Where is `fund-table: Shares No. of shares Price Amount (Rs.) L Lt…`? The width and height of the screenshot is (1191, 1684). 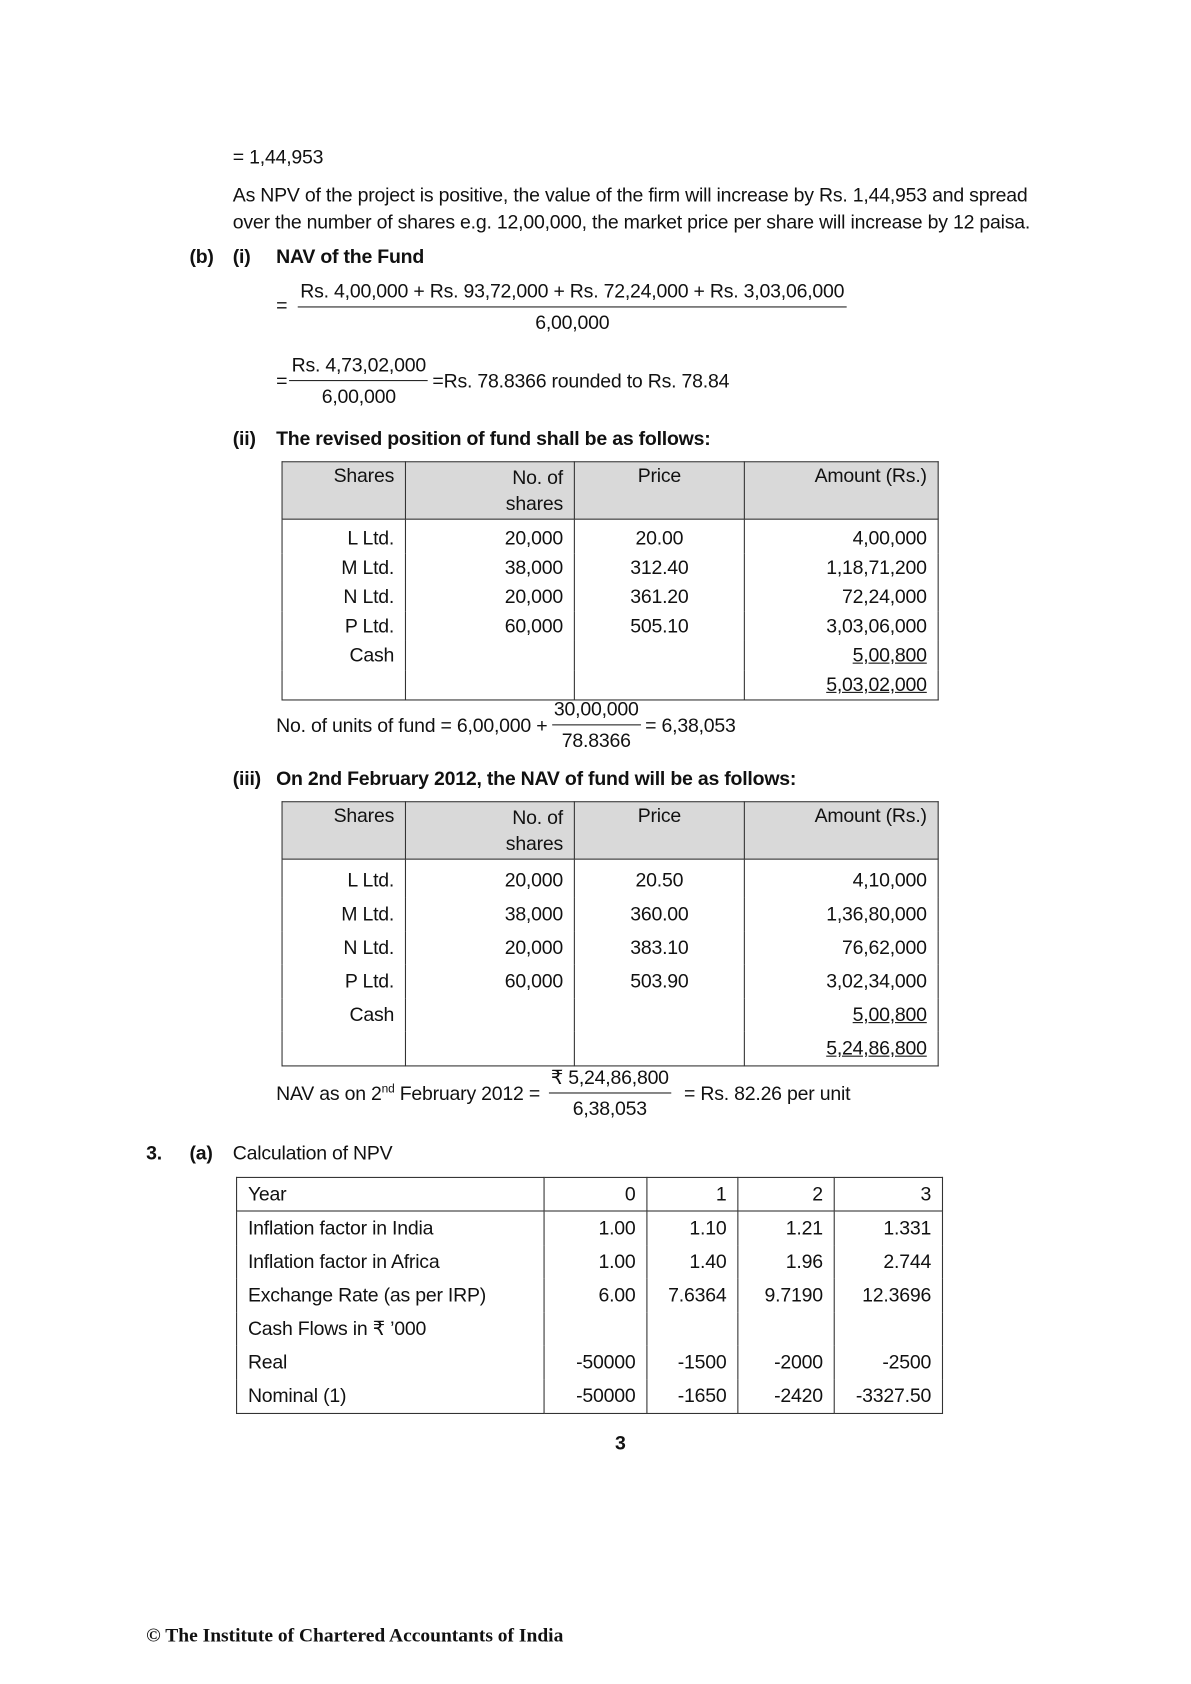
fund-table: Shares No. of shares Price Amount (Rs.) L Lt… is located at coordinates (610, 581).